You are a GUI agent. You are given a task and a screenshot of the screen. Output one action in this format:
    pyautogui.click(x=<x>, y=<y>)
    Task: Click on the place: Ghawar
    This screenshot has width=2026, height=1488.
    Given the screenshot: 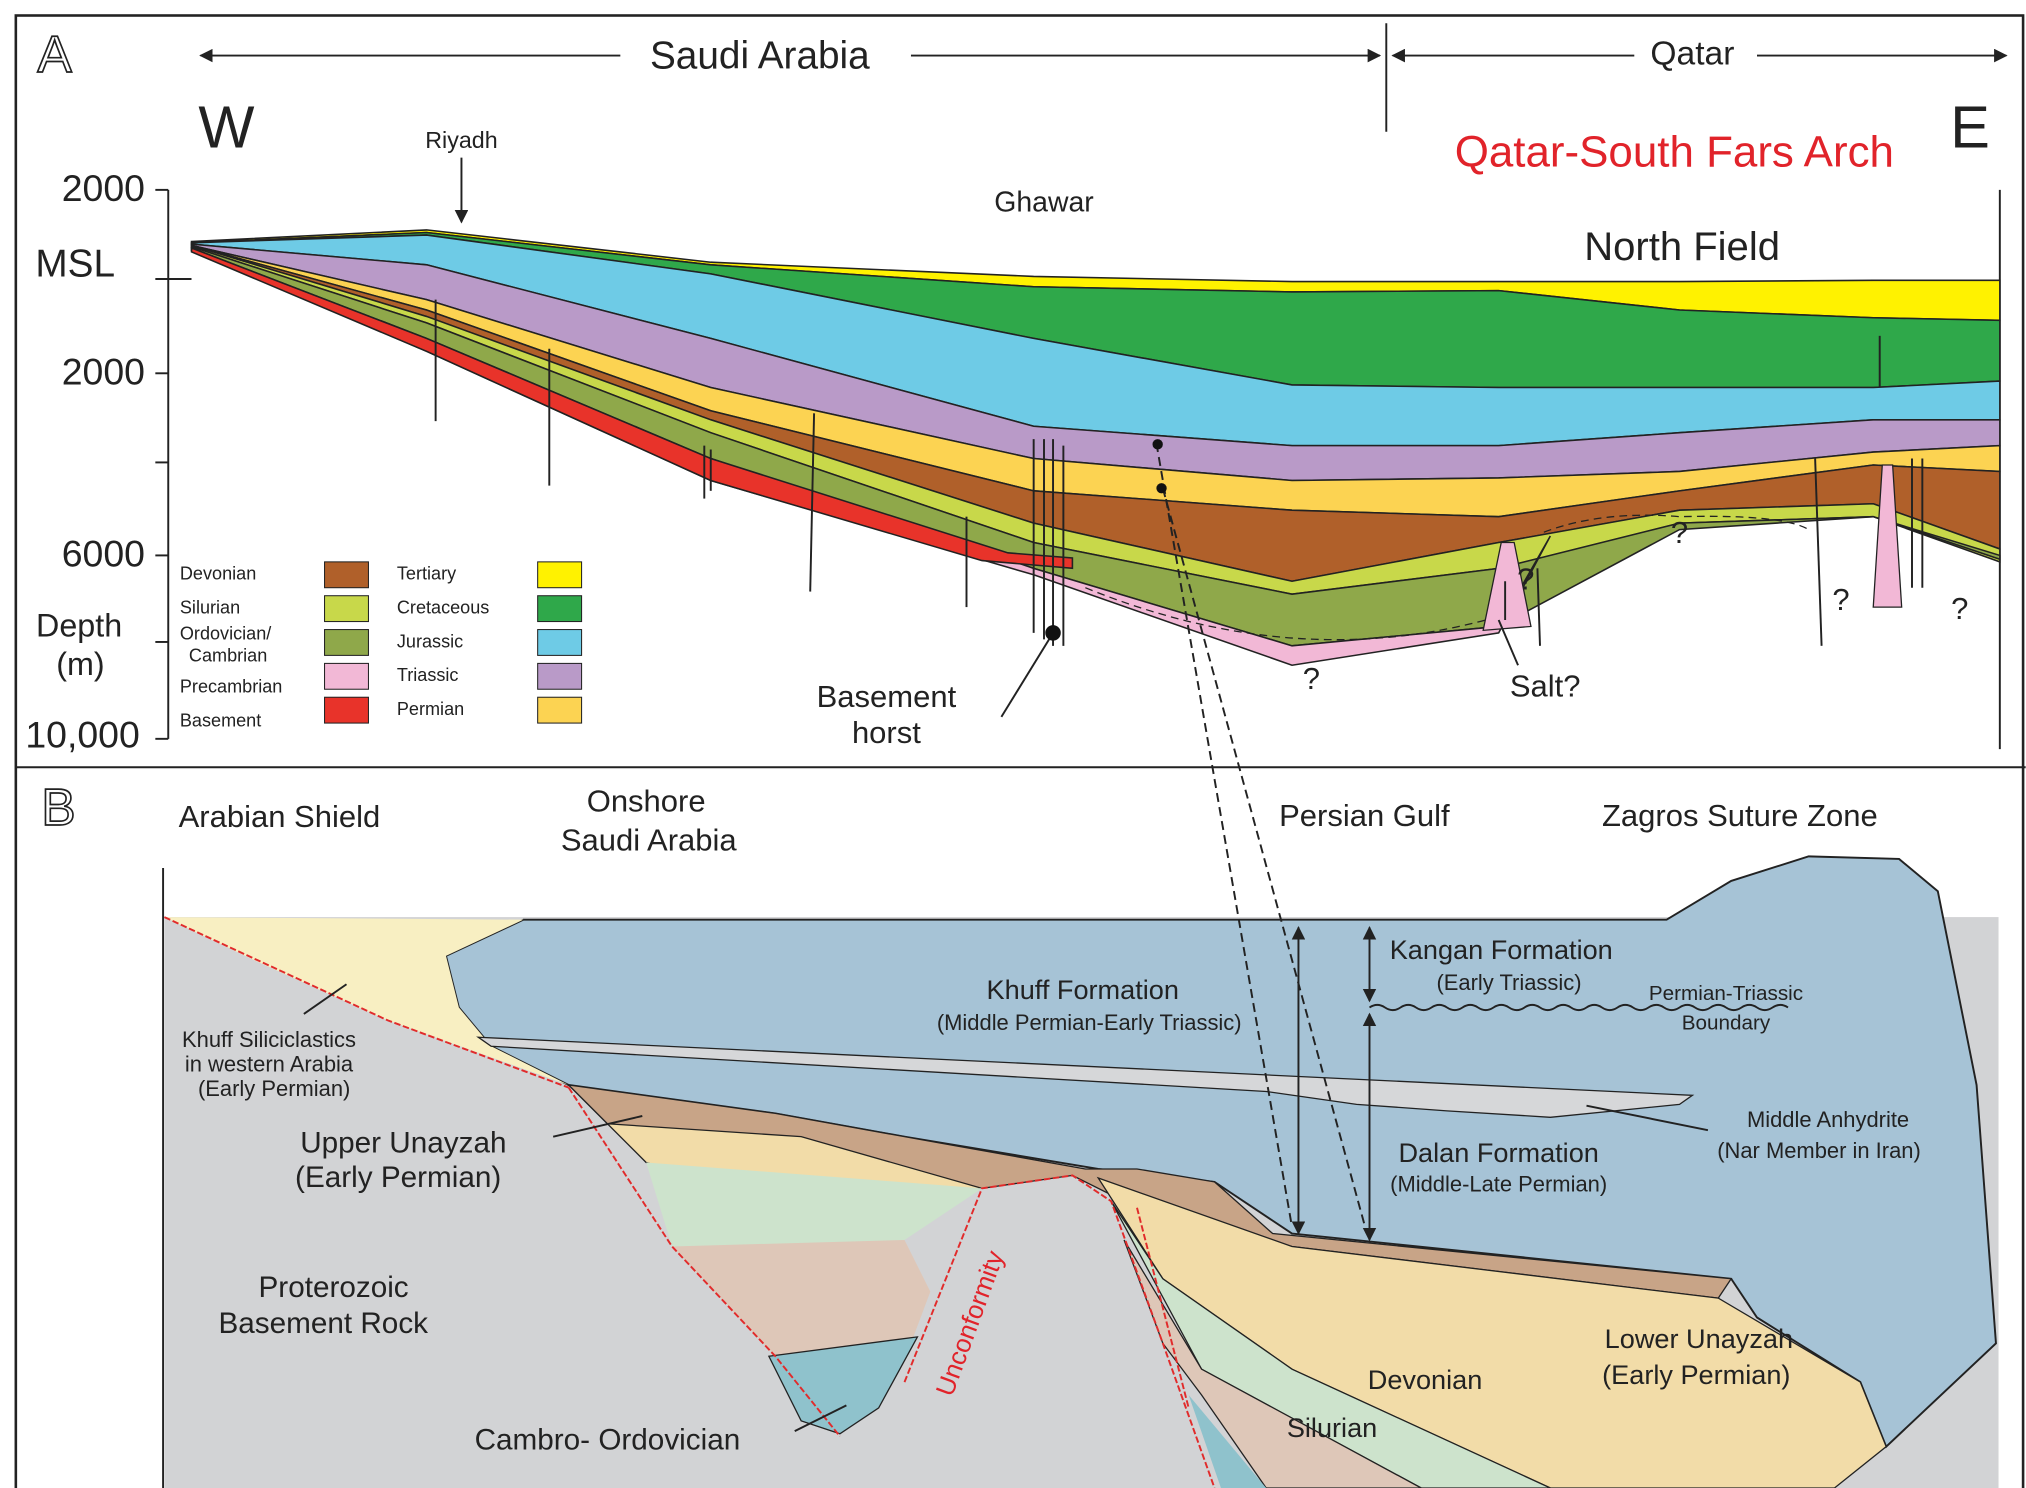 What is the action you would take?
    pyautogui.click(x=1043, y=203)
    